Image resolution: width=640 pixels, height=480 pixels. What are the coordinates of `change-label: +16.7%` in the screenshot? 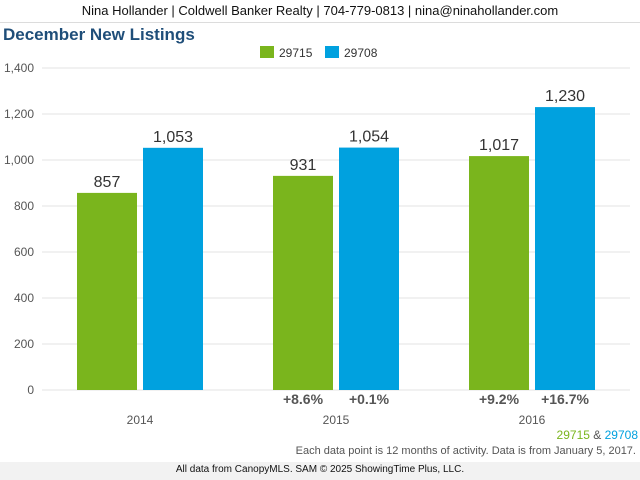 It's located at (565, 399).